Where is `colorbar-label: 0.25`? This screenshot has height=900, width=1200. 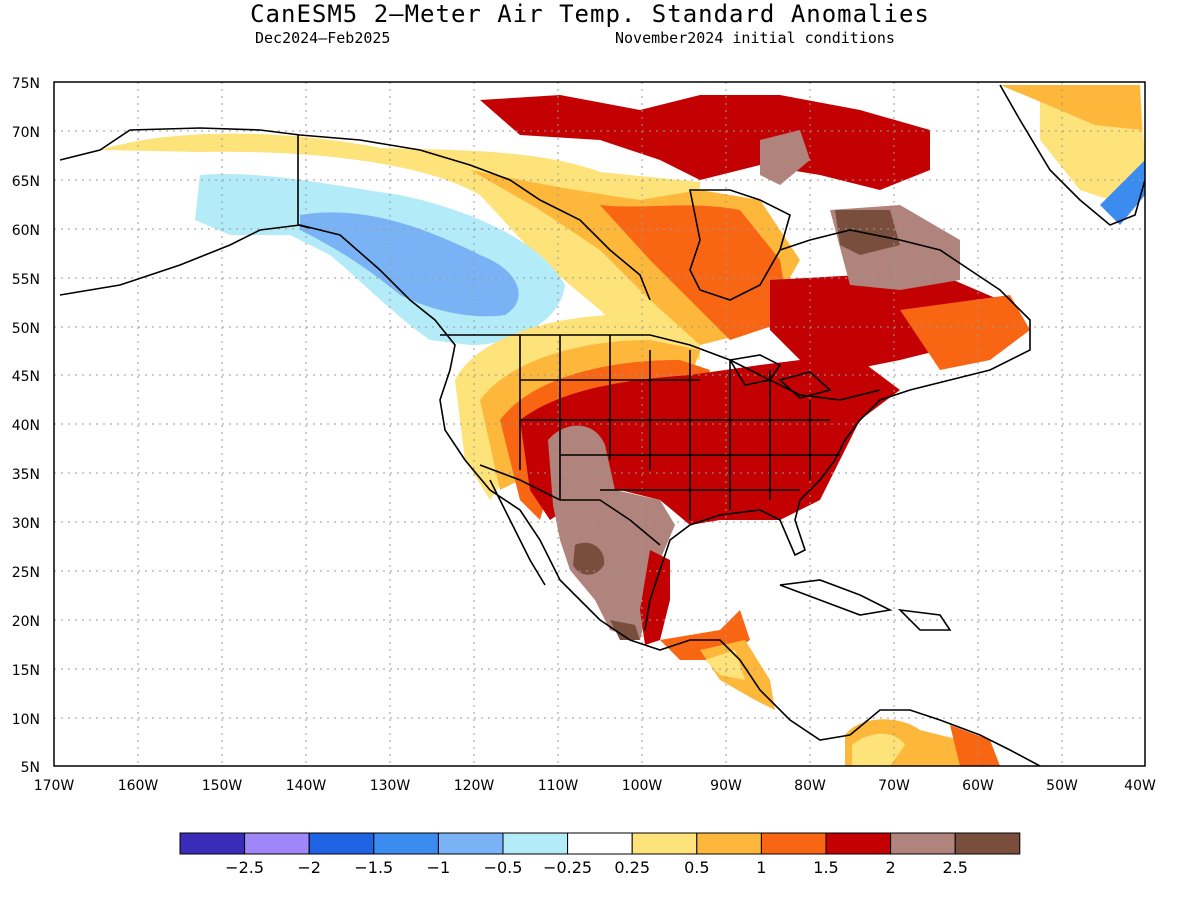 colorbar-label: 0.25 is located at coordinates (632, 867).